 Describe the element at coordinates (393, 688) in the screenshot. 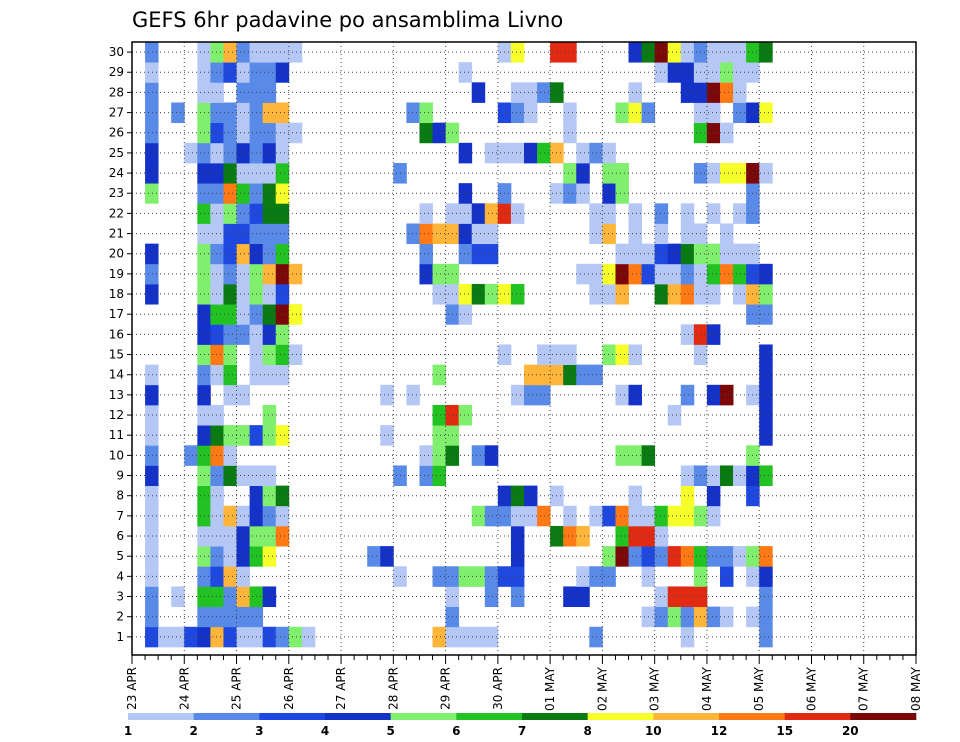

I see `x-tick-label: 28 APR` at that location.